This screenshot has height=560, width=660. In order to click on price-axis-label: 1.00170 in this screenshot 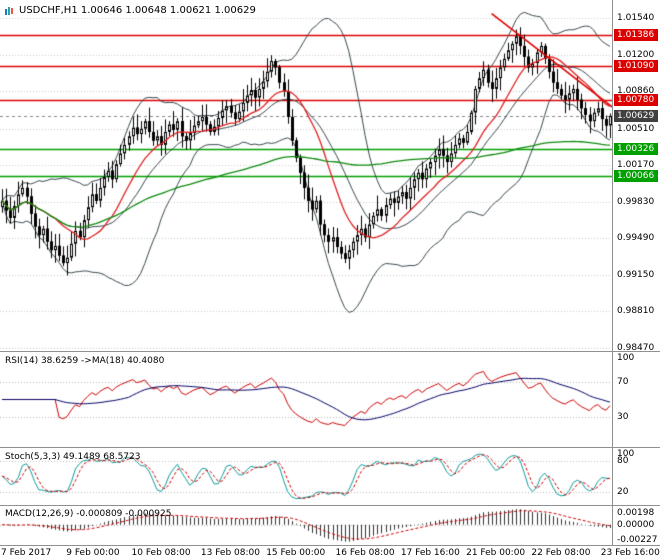, I will do `click(636, 165)`.